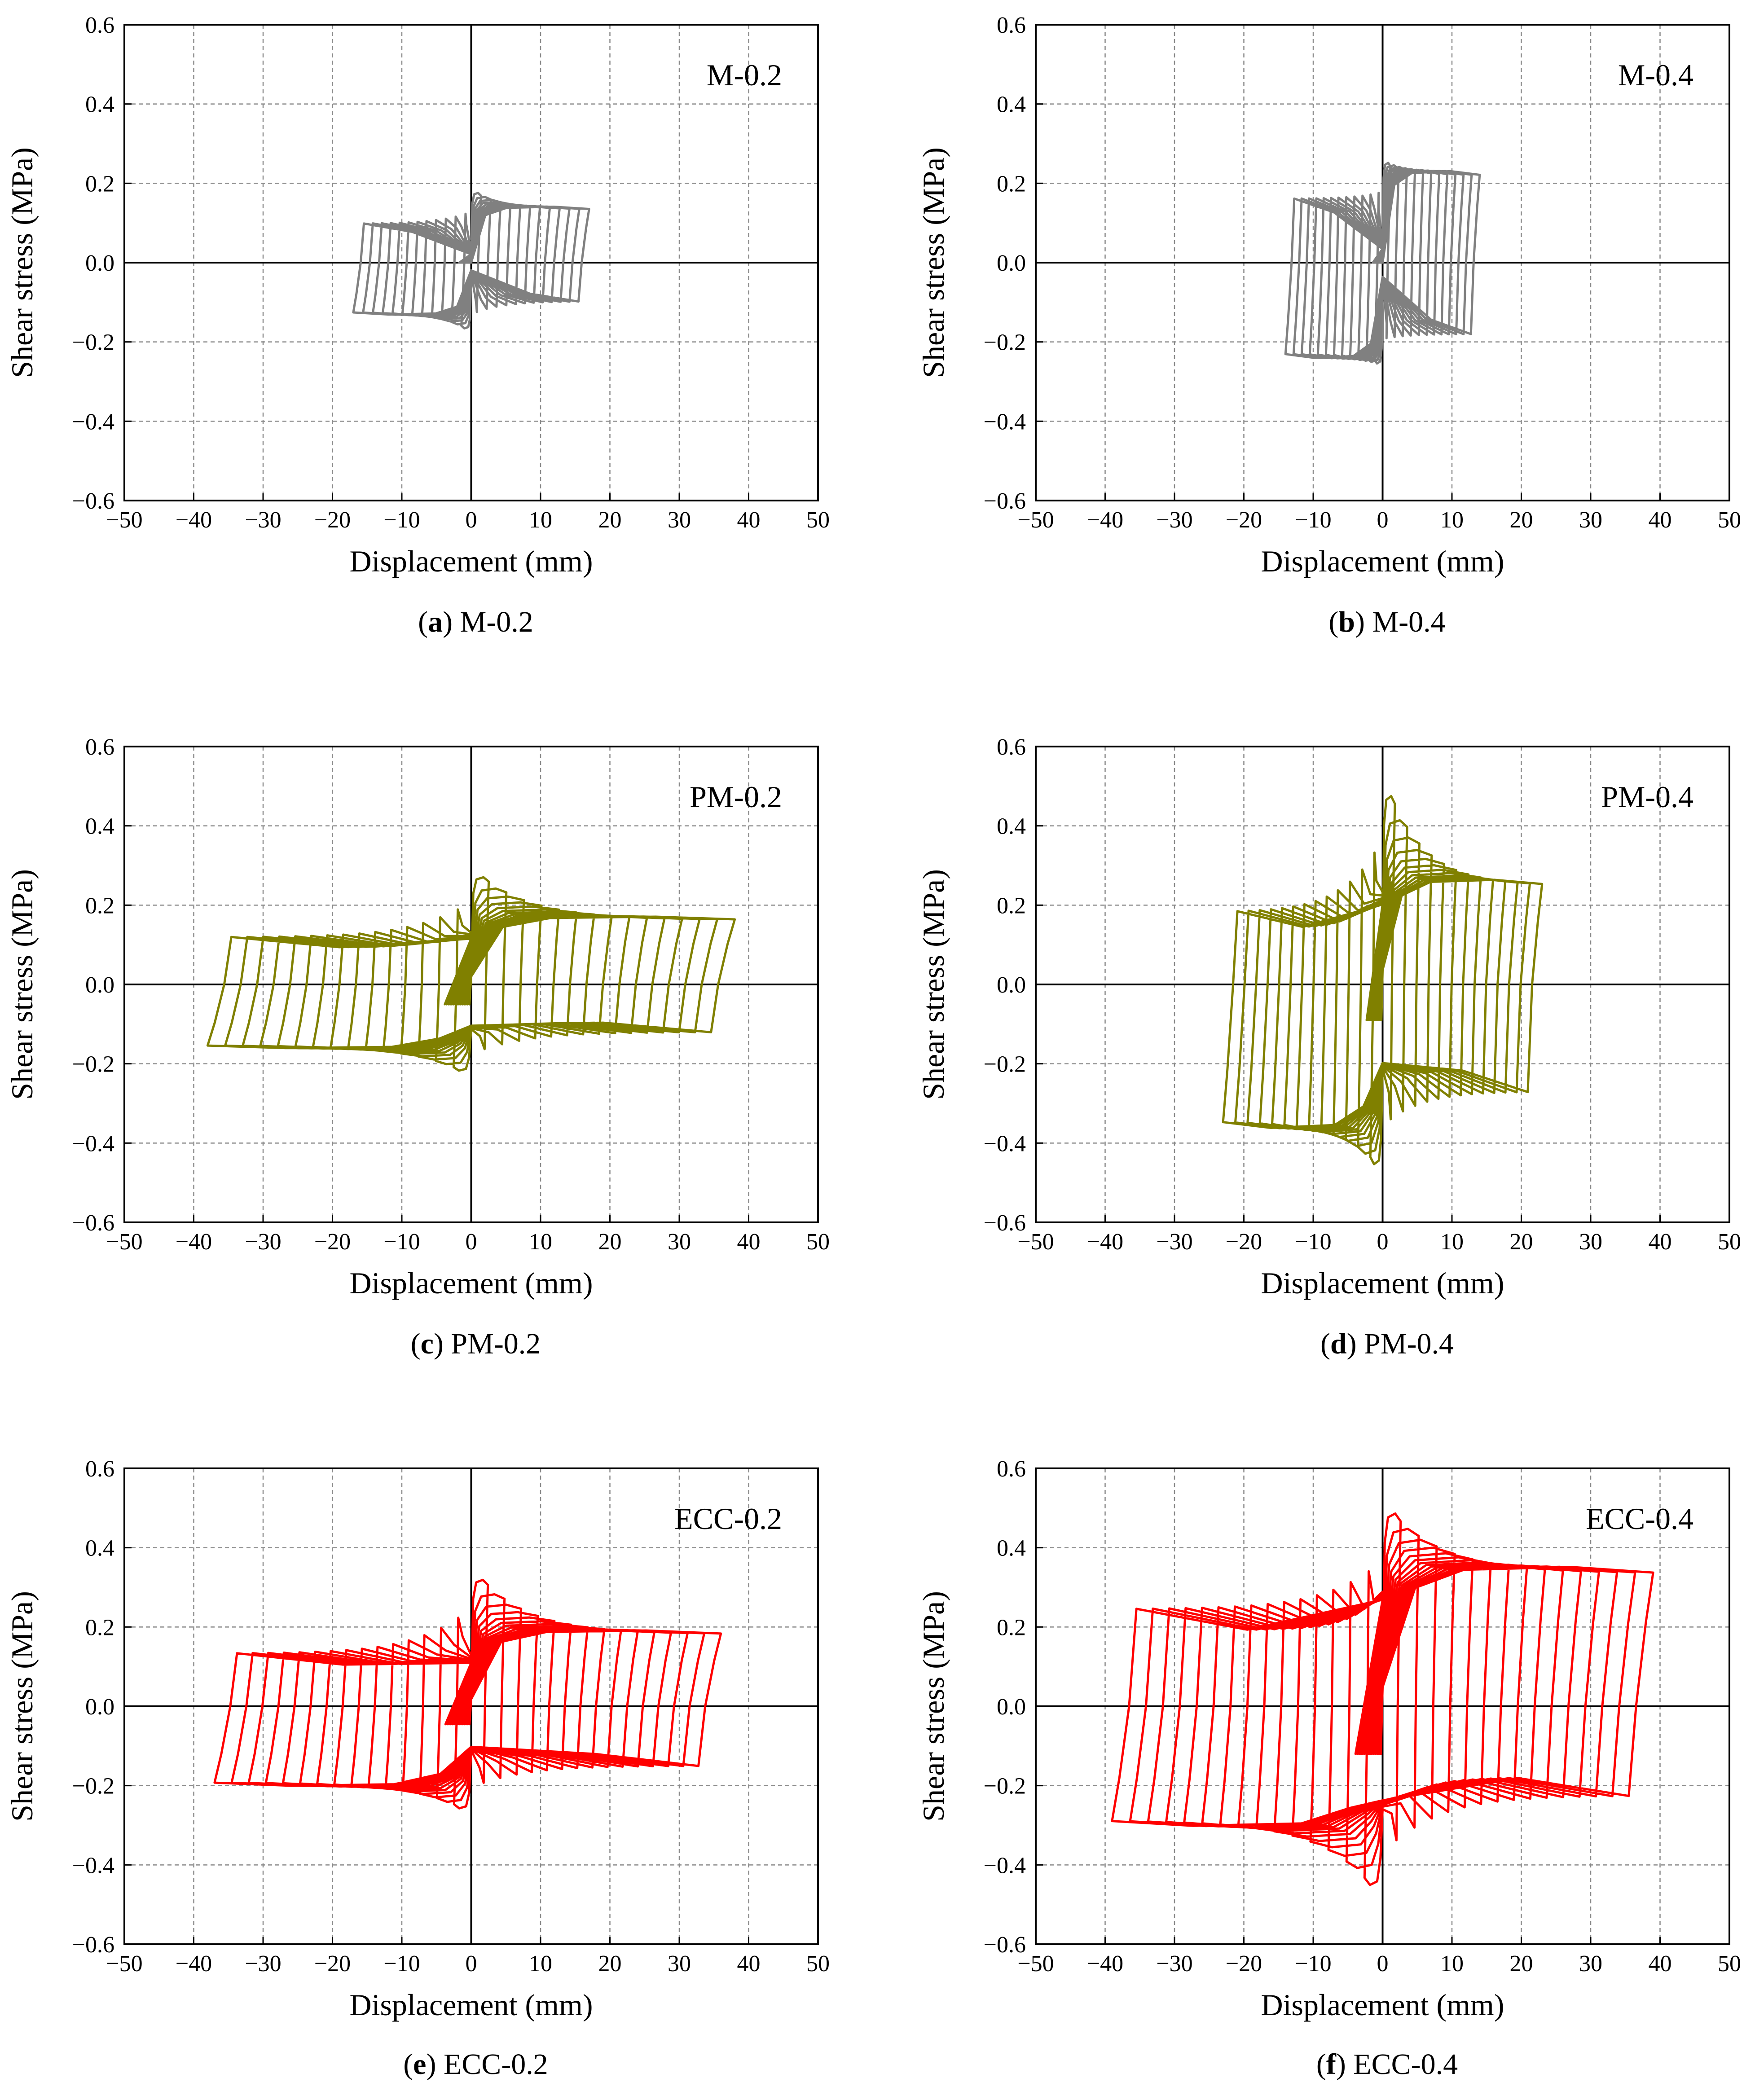 The width and height of the screenshot is (1755, 2100). Describe the element at coordinates (419, 2064) in the screenshot. I see `caption-letter: e` at that location.